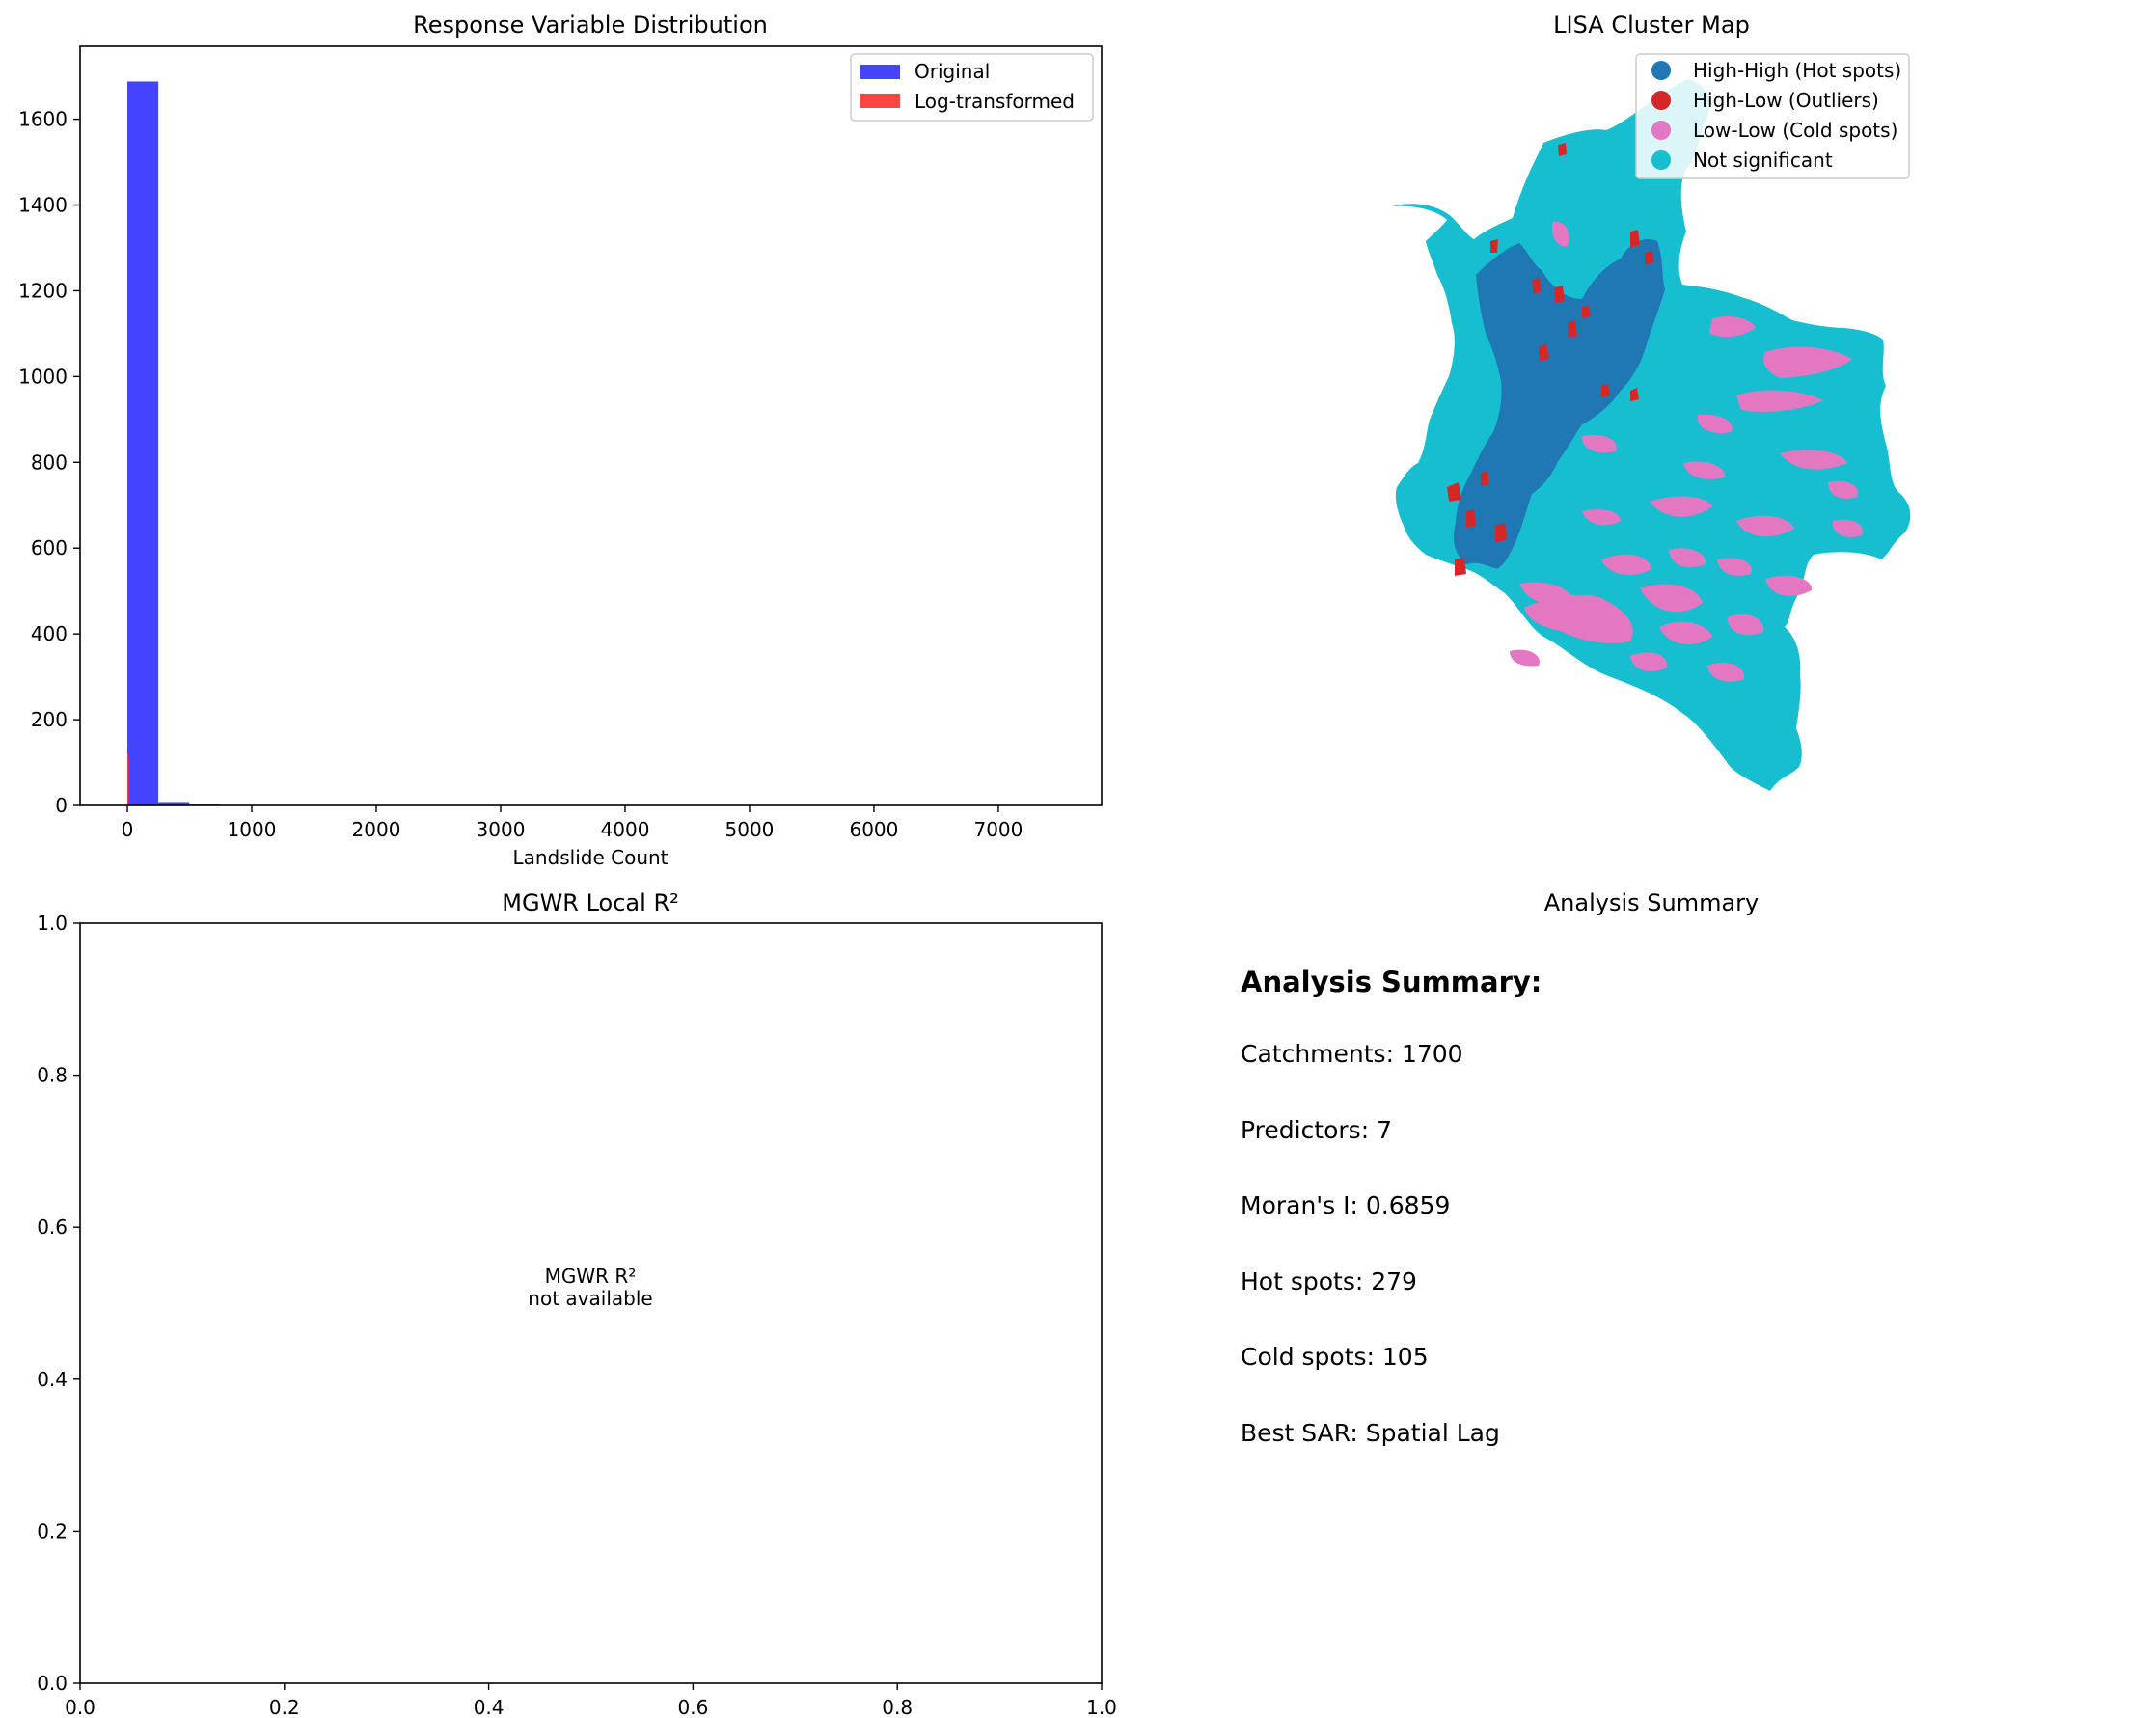 This screenshot has height=1718, width=2156. I want to click on legend-label-log-transformed: Log-transformed, so click(994, 101).